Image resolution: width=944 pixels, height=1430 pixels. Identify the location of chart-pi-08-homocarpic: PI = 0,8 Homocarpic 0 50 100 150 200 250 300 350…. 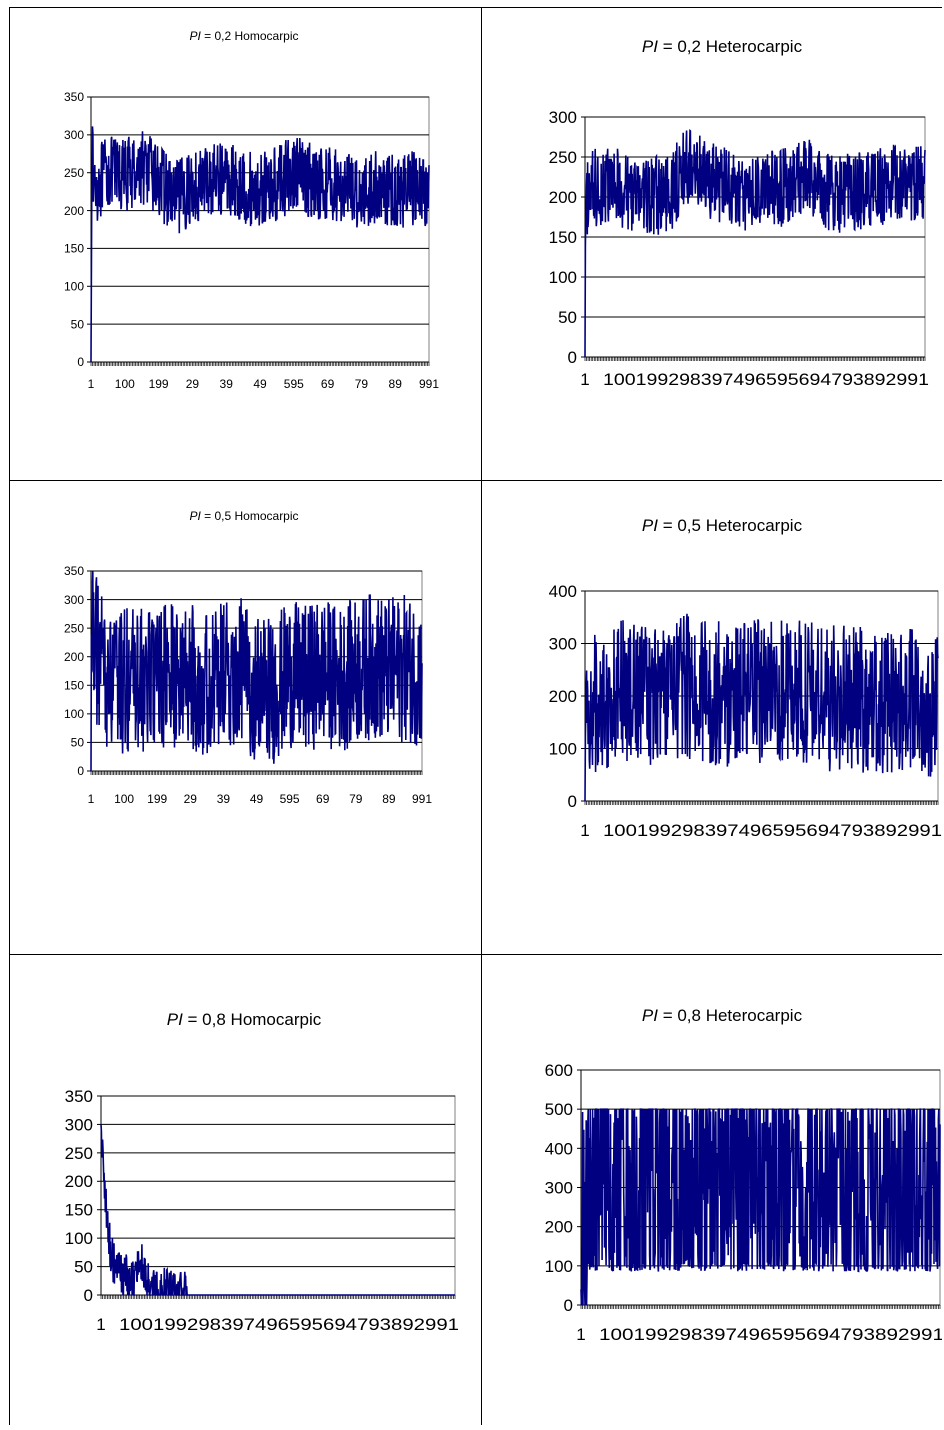
(262, 1172).